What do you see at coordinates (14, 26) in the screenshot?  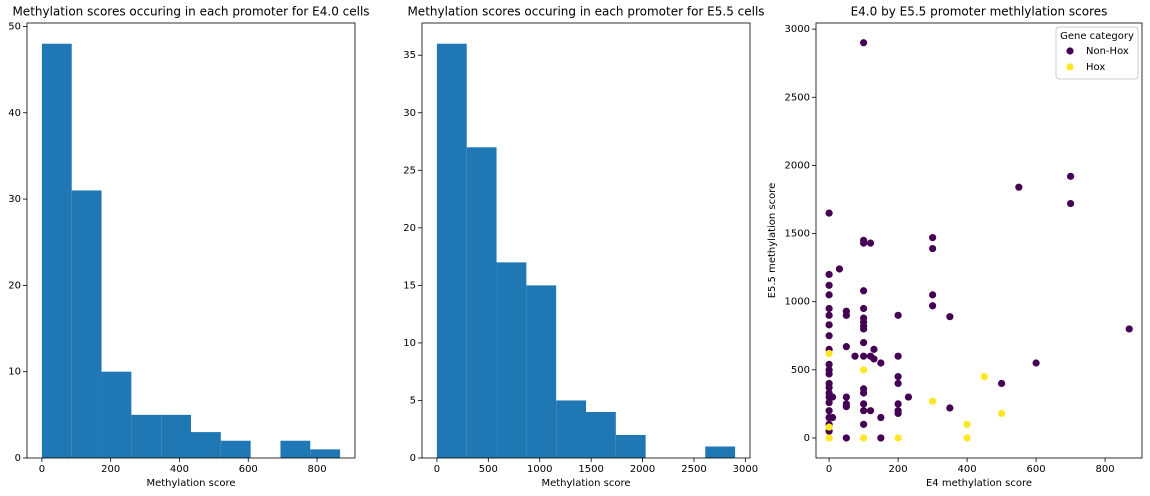 I see `y-tick-label: 50` at bounding box center [14, 26].